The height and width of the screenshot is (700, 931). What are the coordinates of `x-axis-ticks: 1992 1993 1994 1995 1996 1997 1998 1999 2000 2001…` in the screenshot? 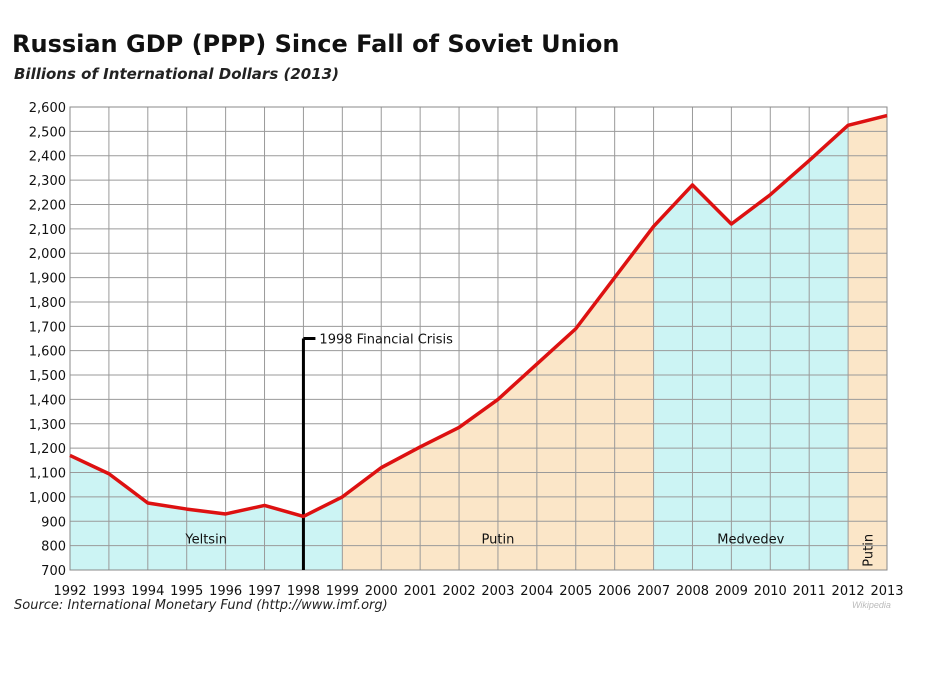 It's located at (478, 591).